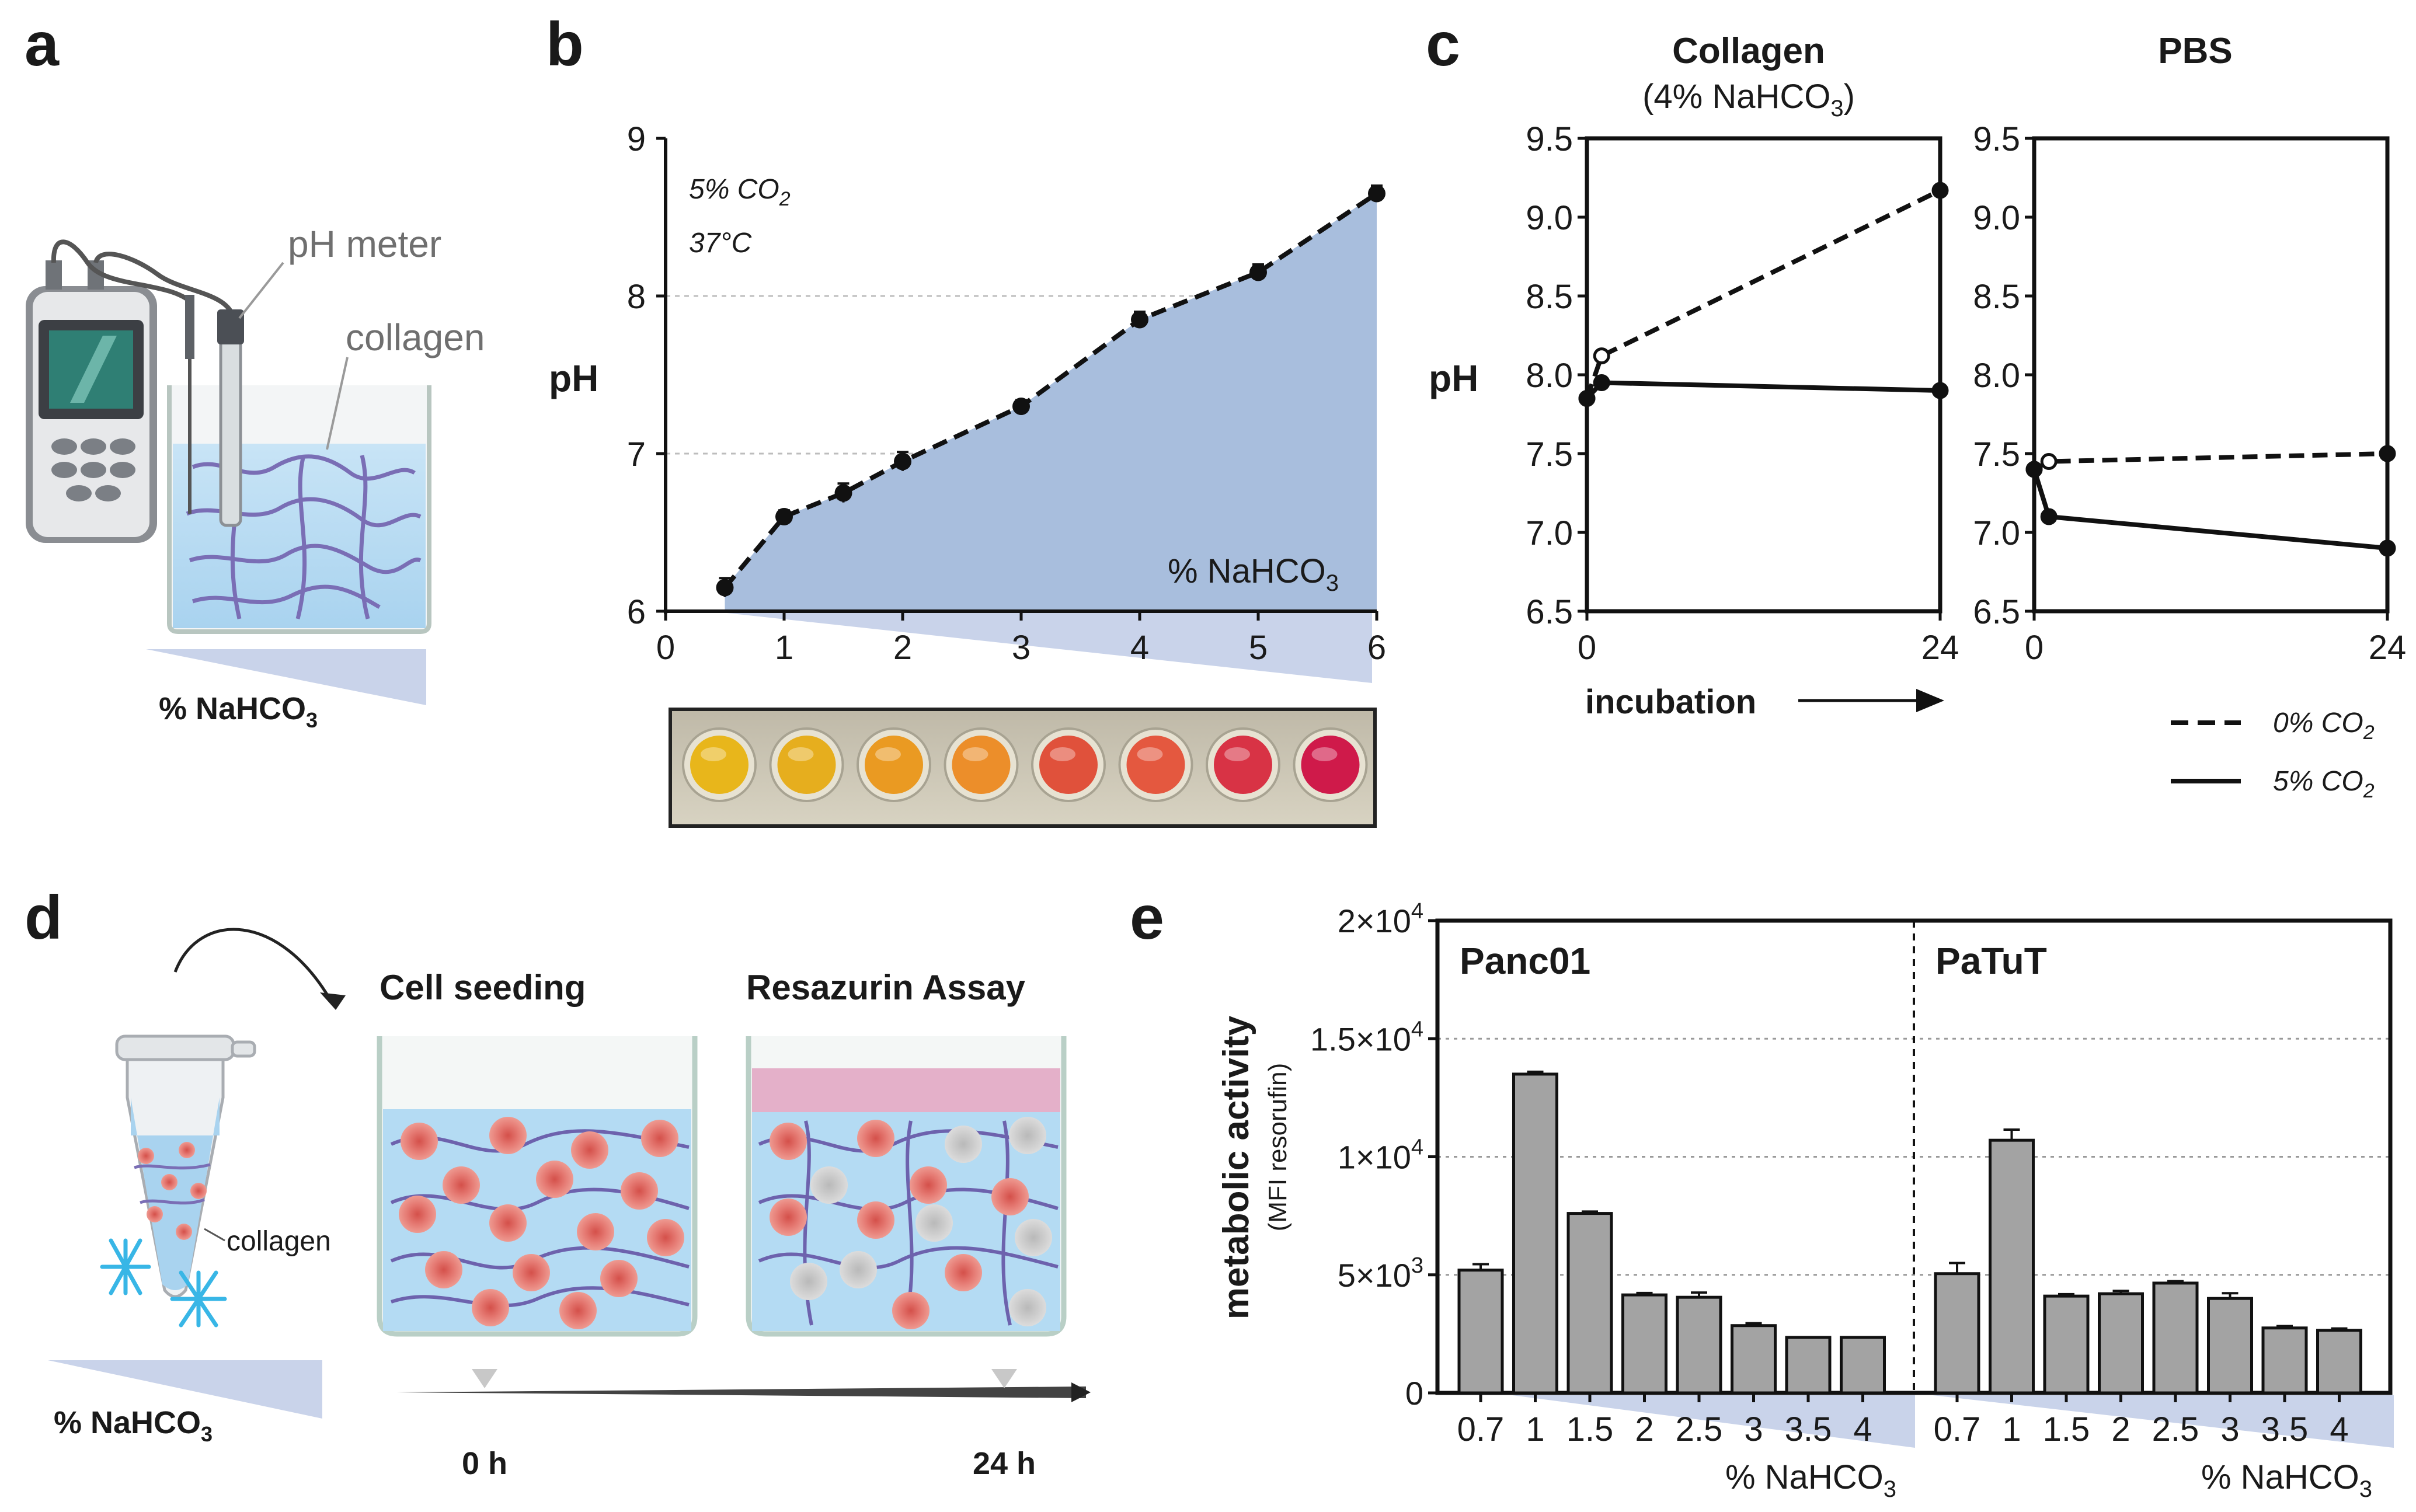 This screenshot has width=2416, height=1512. What do you see at coordinates (636, 297) in the screenshot?
I see `y-tick-label-b: 8` at bounding box center [636, 297].